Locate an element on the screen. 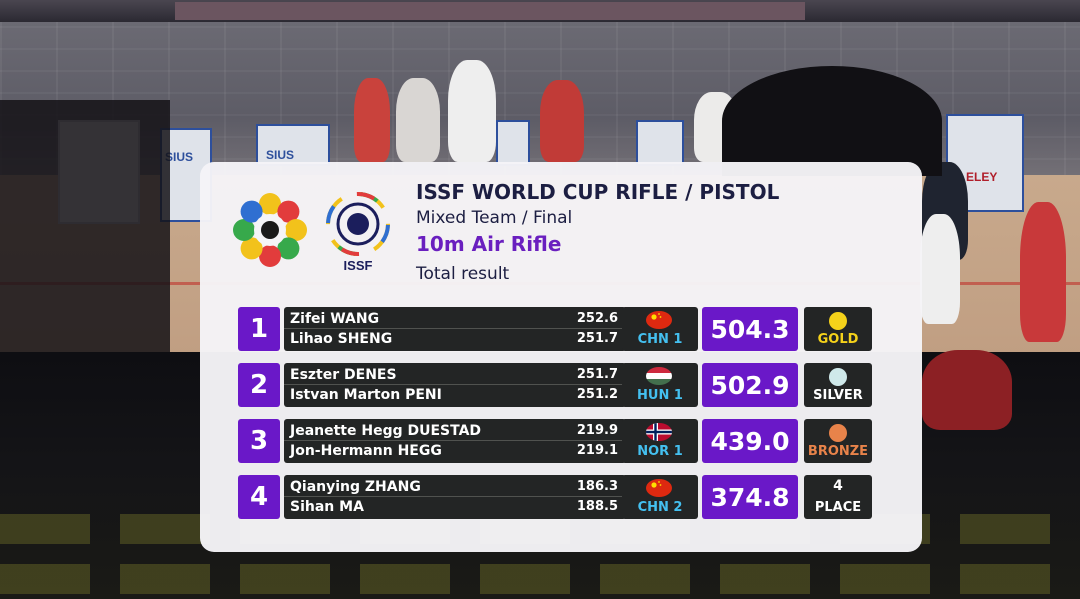 This screenshot has height=599, width=1080. spectator-figure is located at coordinates (967, 390).